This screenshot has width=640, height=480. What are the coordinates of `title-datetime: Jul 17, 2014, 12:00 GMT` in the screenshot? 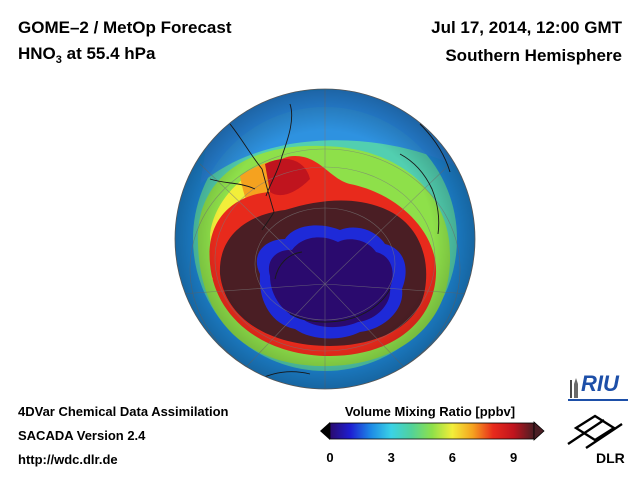 It's located at (526, 27).